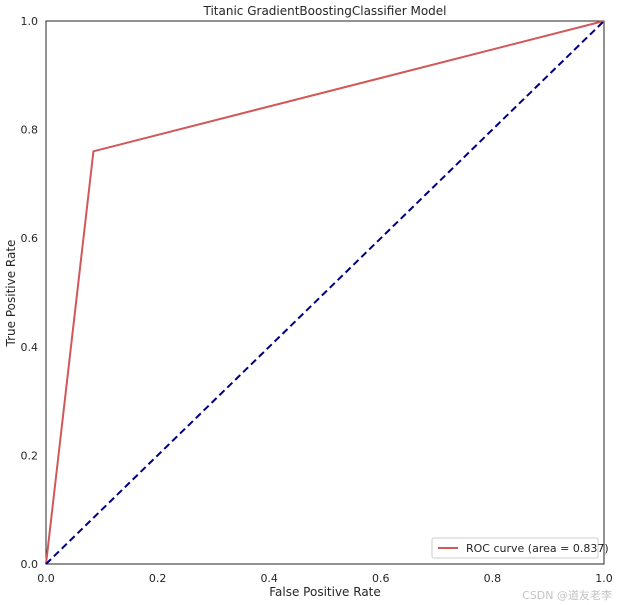  Describe the element at coordinates (325, 11) in the screenshot. I see `chart-title: Titanic GradientBoostingClassifier Model` at that location.